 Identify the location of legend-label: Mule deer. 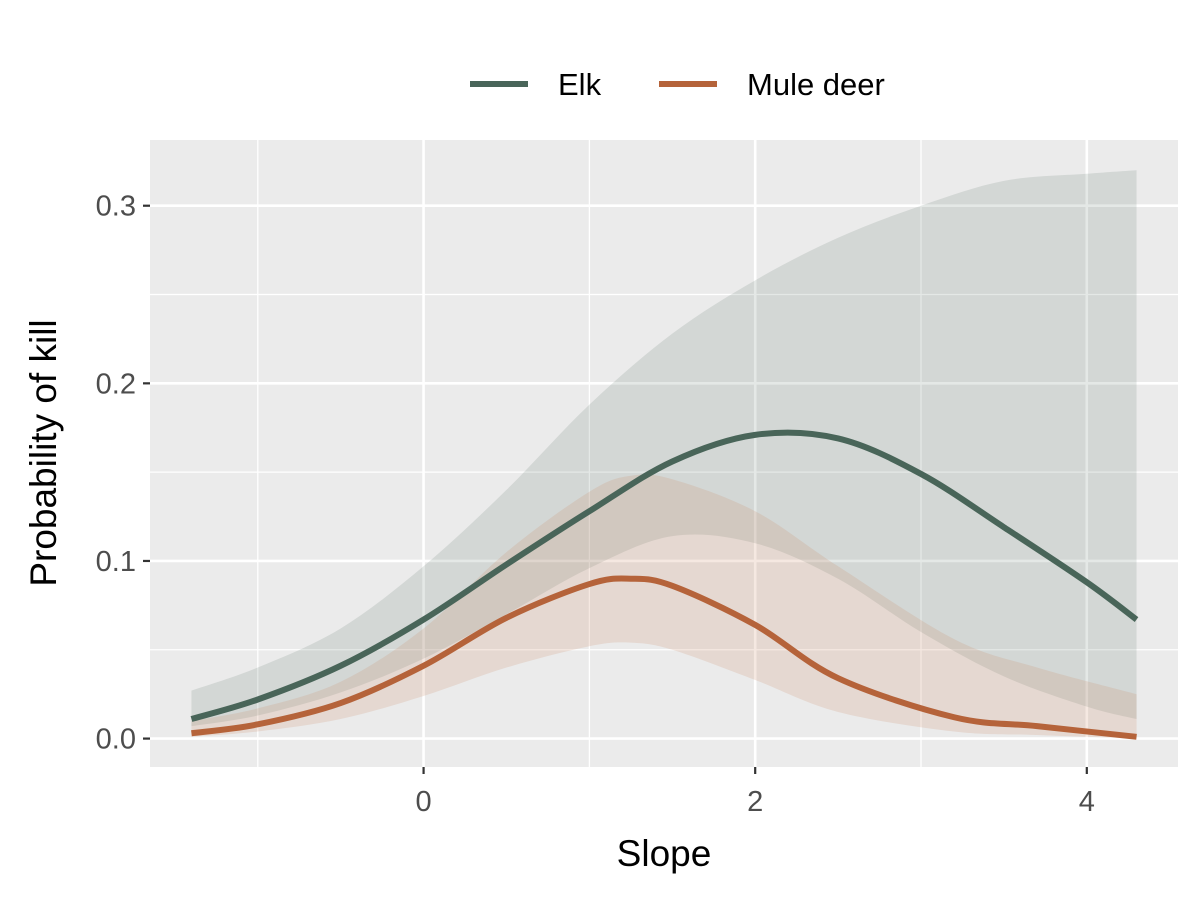
(816, 84).